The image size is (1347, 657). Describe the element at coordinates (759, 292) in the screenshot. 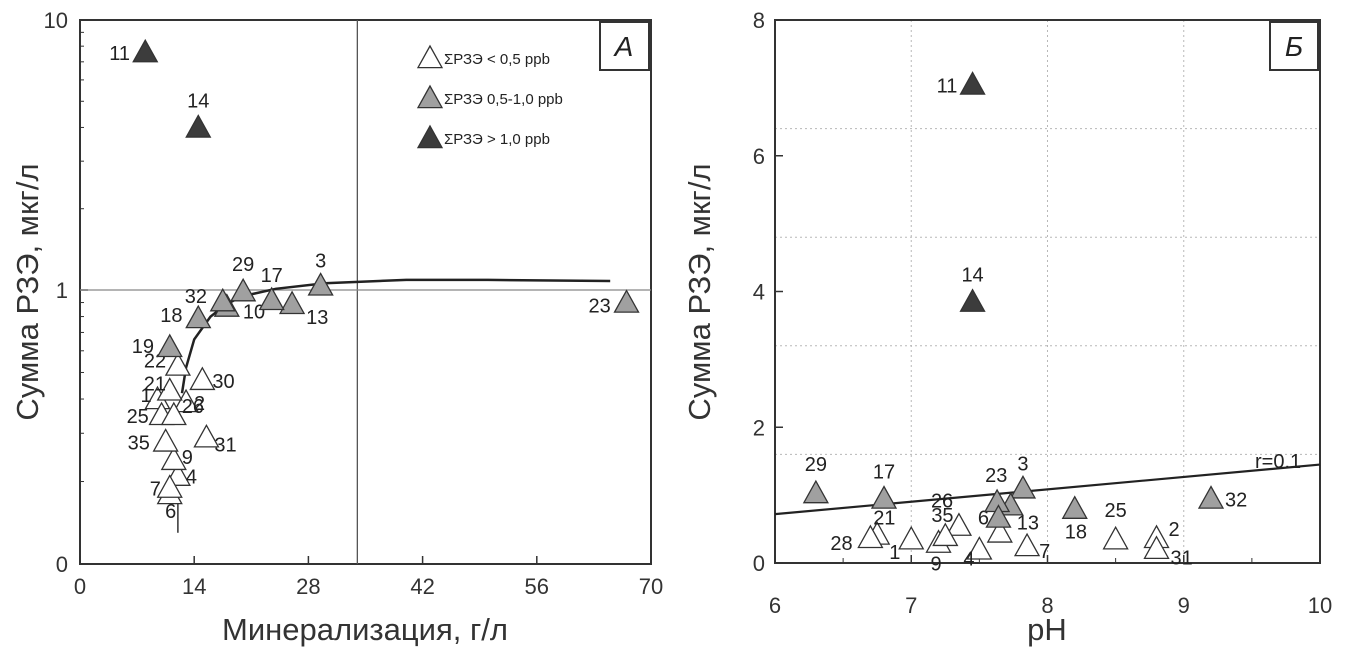

I see `panel-b-y-tick-label: 4` at that location.